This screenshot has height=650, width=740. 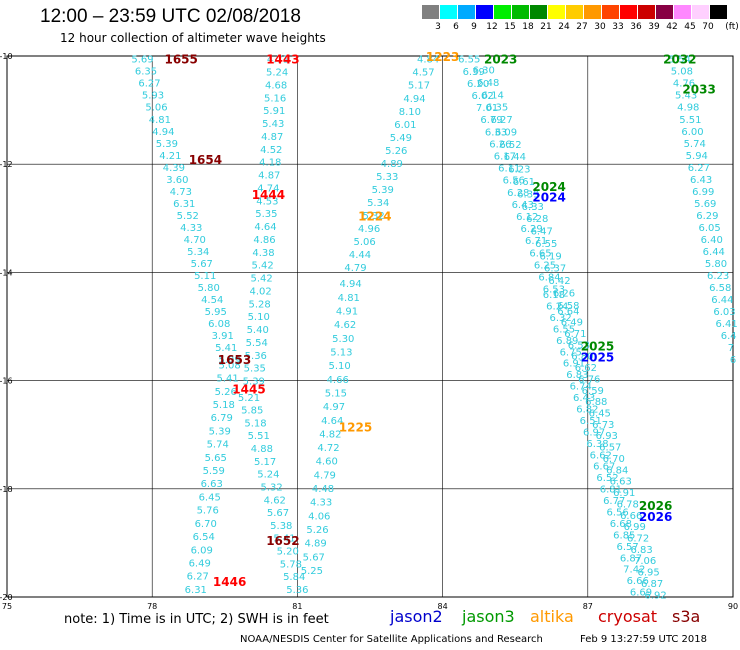 I want to click on swh-value: 6.75, so click(x=571, y=352).